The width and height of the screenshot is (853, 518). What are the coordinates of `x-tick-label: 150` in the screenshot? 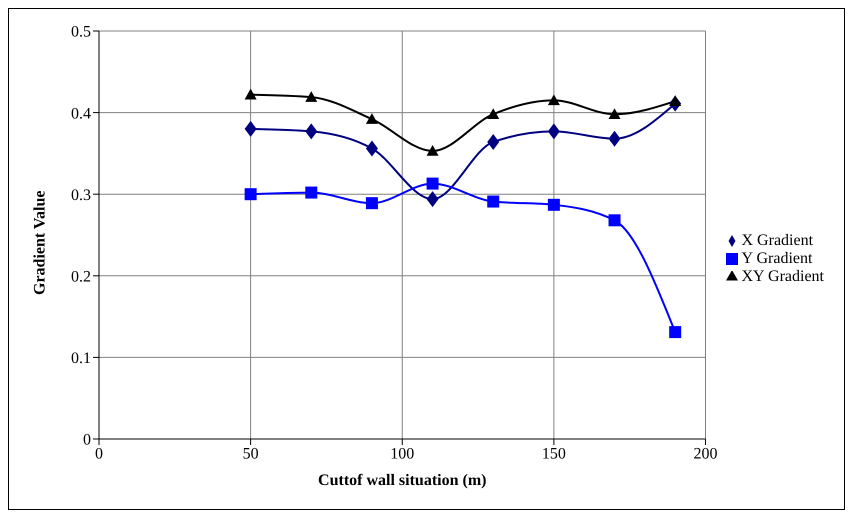 It's located at (554, 453).